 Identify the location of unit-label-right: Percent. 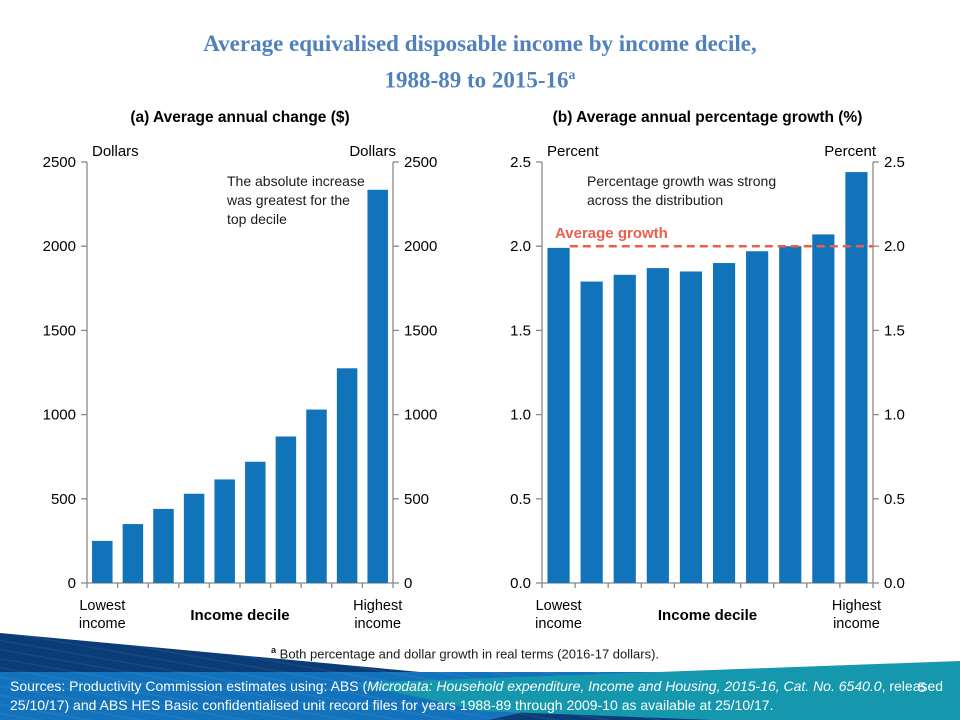
(850, 151).